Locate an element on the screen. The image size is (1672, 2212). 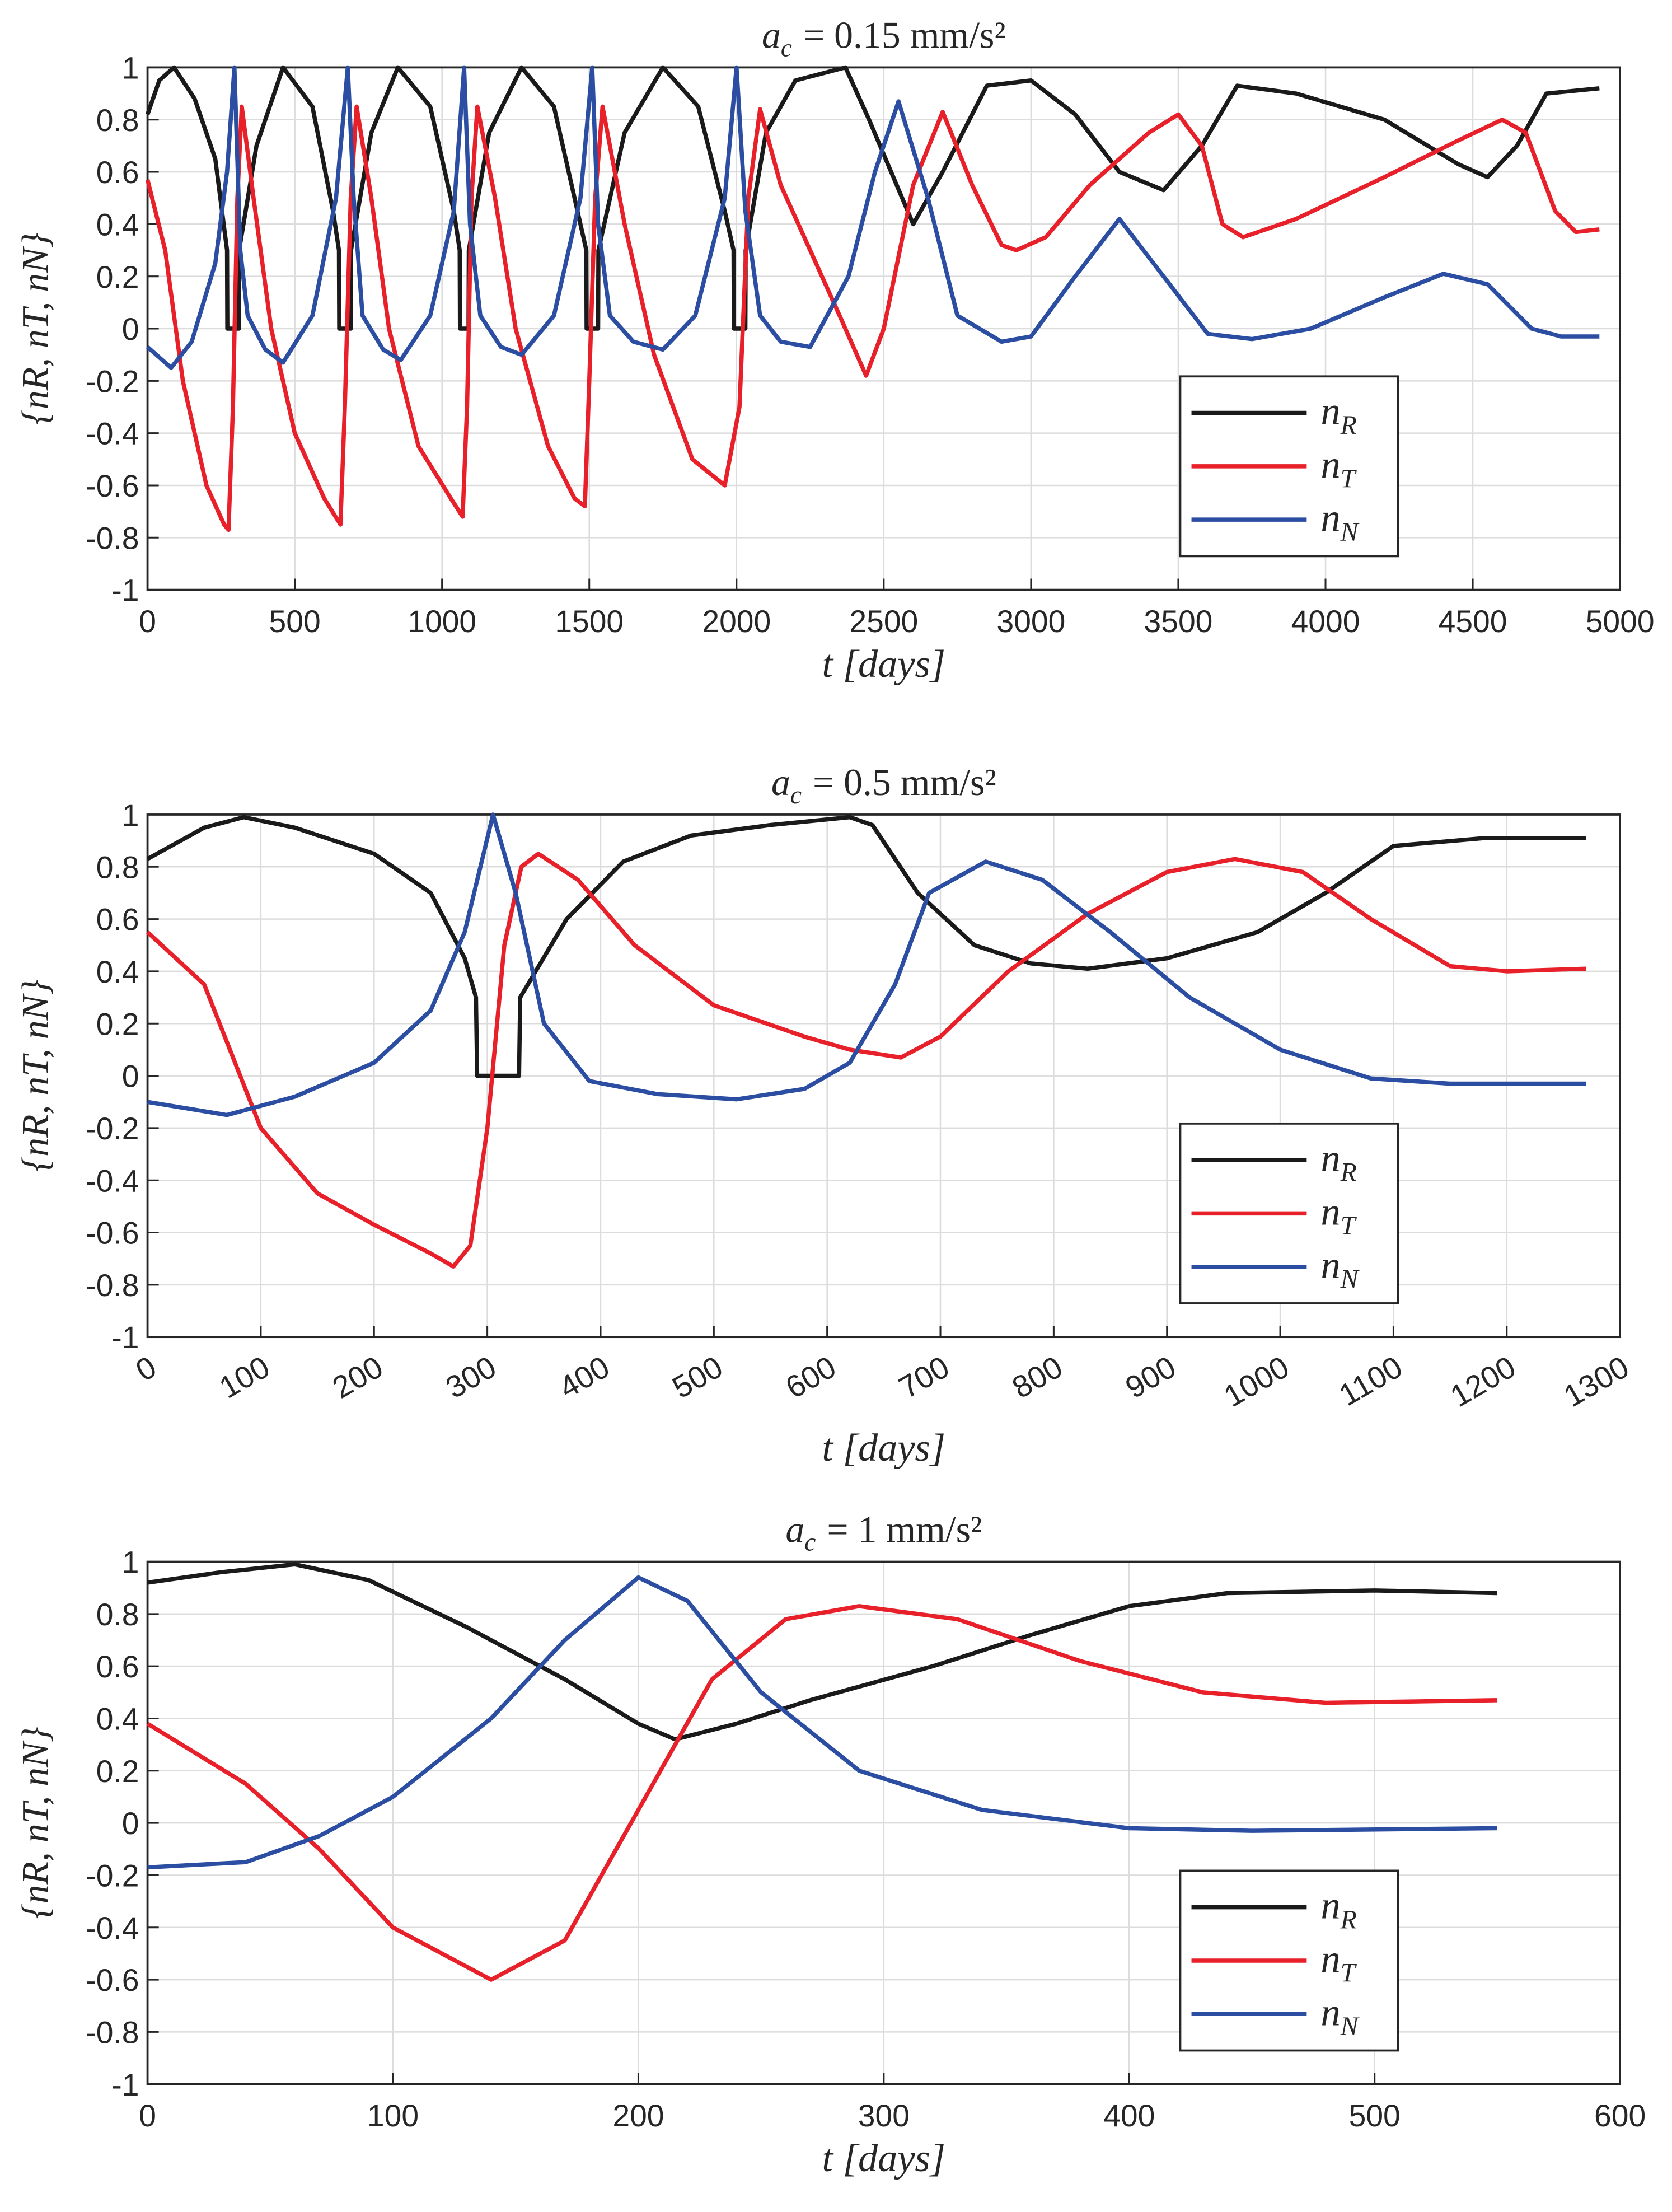
x-tick-label: 4500 is located at coordinates (1473, 622).